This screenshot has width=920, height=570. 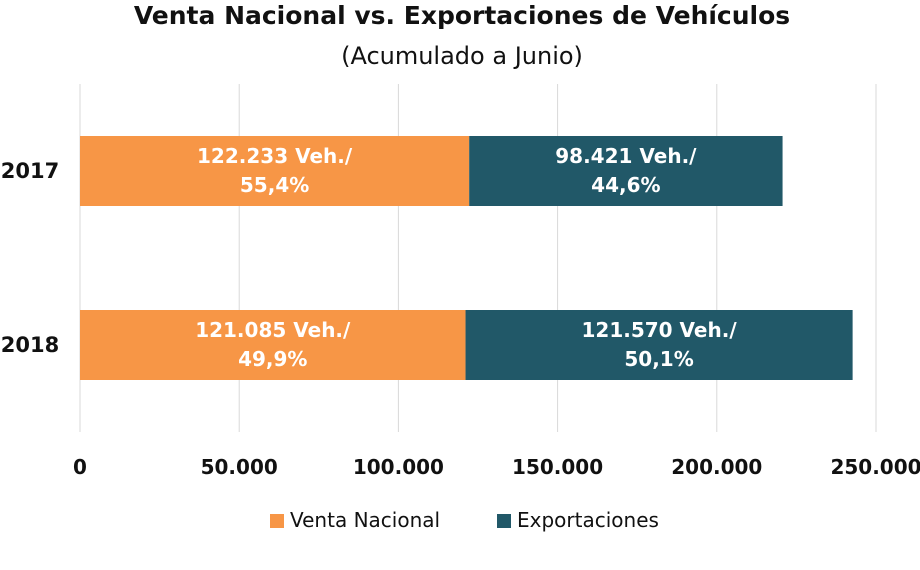 What do you see at coordinates (272, 359) in the screenshot?
I see `data-label-2018-0-1: 49,9%` at bounding box center [272, 359].